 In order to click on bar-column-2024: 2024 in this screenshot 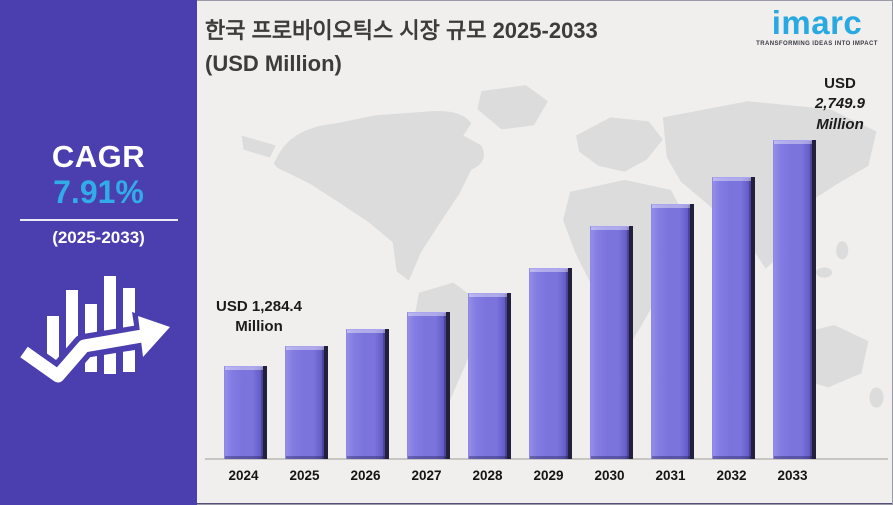, I will do `click(243, 425)`.